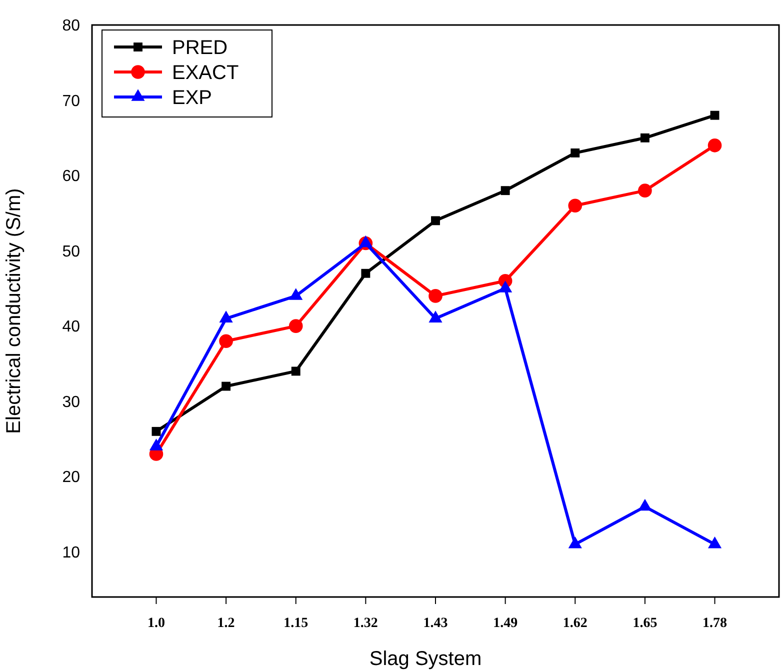 The image size is (781, 672). I want to click on y-tick-label: 30, so click(71, 402).